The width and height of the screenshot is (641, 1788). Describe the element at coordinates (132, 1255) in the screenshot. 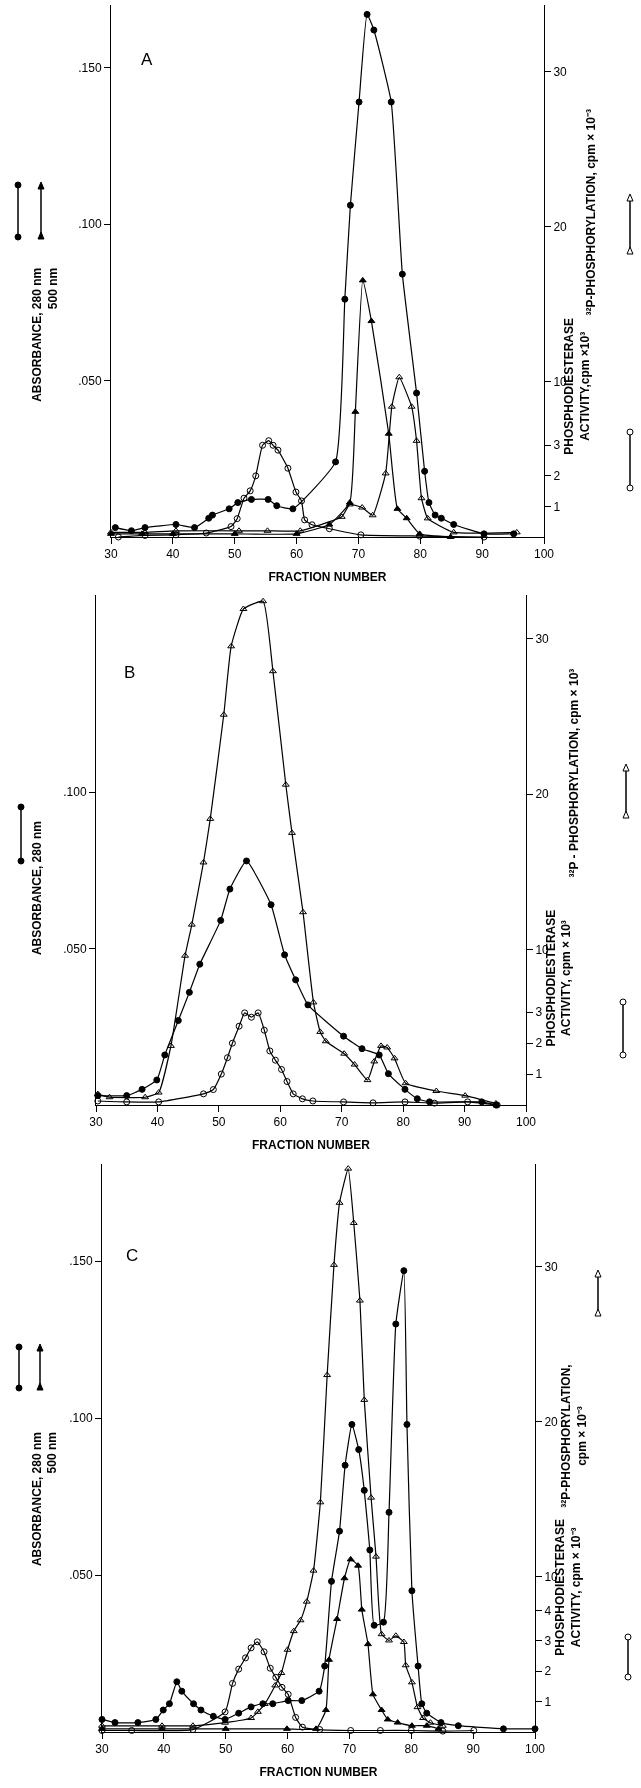

I see `text: C` at that location.